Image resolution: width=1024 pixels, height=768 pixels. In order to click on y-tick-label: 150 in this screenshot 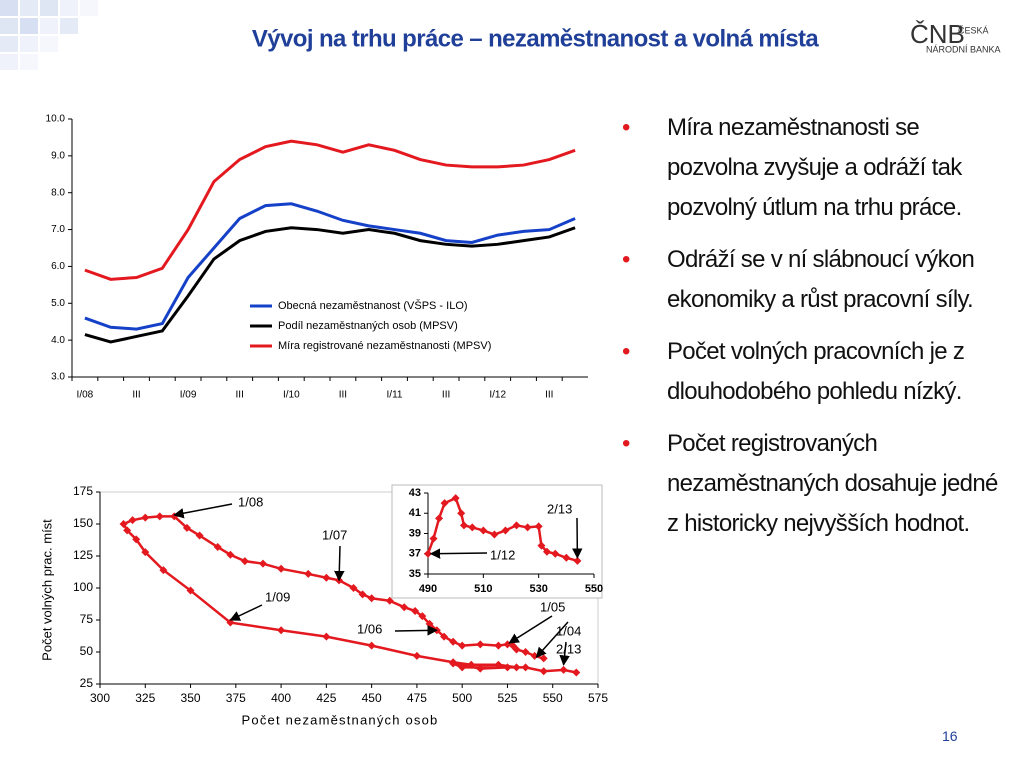, I will do `click(83, 523)`.